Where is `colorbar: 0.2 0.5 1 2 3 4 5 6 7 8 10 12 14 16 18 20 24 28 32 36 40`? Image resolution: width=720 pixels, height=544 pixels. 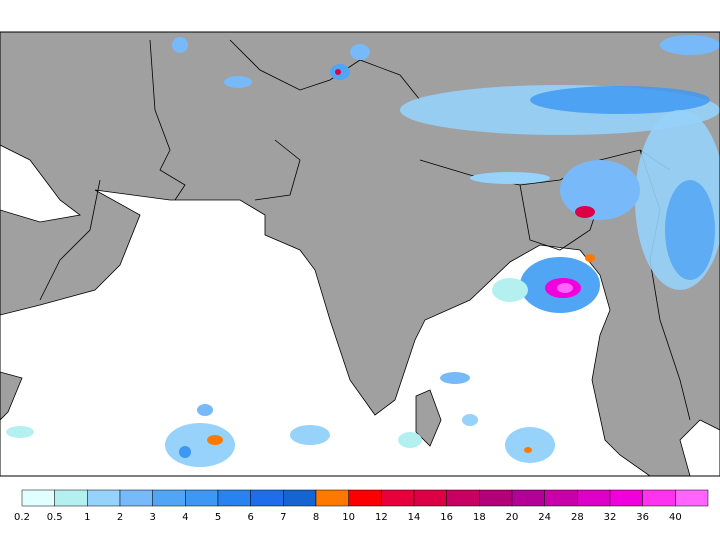
colorbar: 0.2 0.5 1 2 3 4 5 6 7 8 10 12 14 16 18 20 24 28 32 36 40 is located at coordinates (361, 506).